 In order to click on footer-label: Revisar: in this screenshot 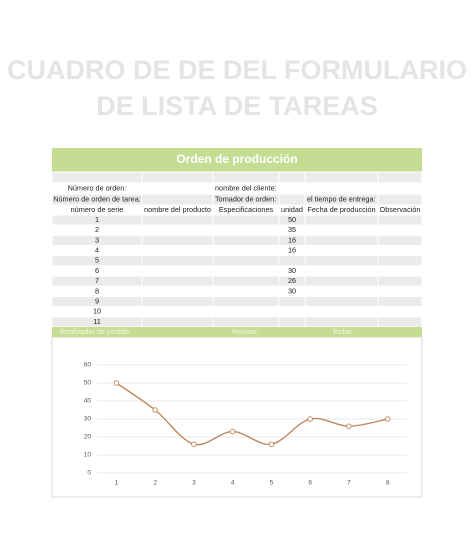, I will do `click(245, 331)`.